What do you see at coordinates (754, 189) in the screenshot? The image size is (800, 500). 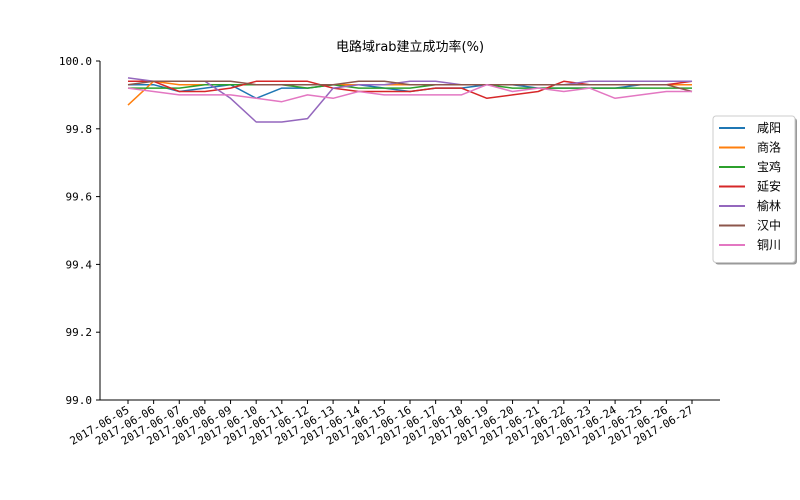 I see `legend-box` at bounding box center [754, 189].